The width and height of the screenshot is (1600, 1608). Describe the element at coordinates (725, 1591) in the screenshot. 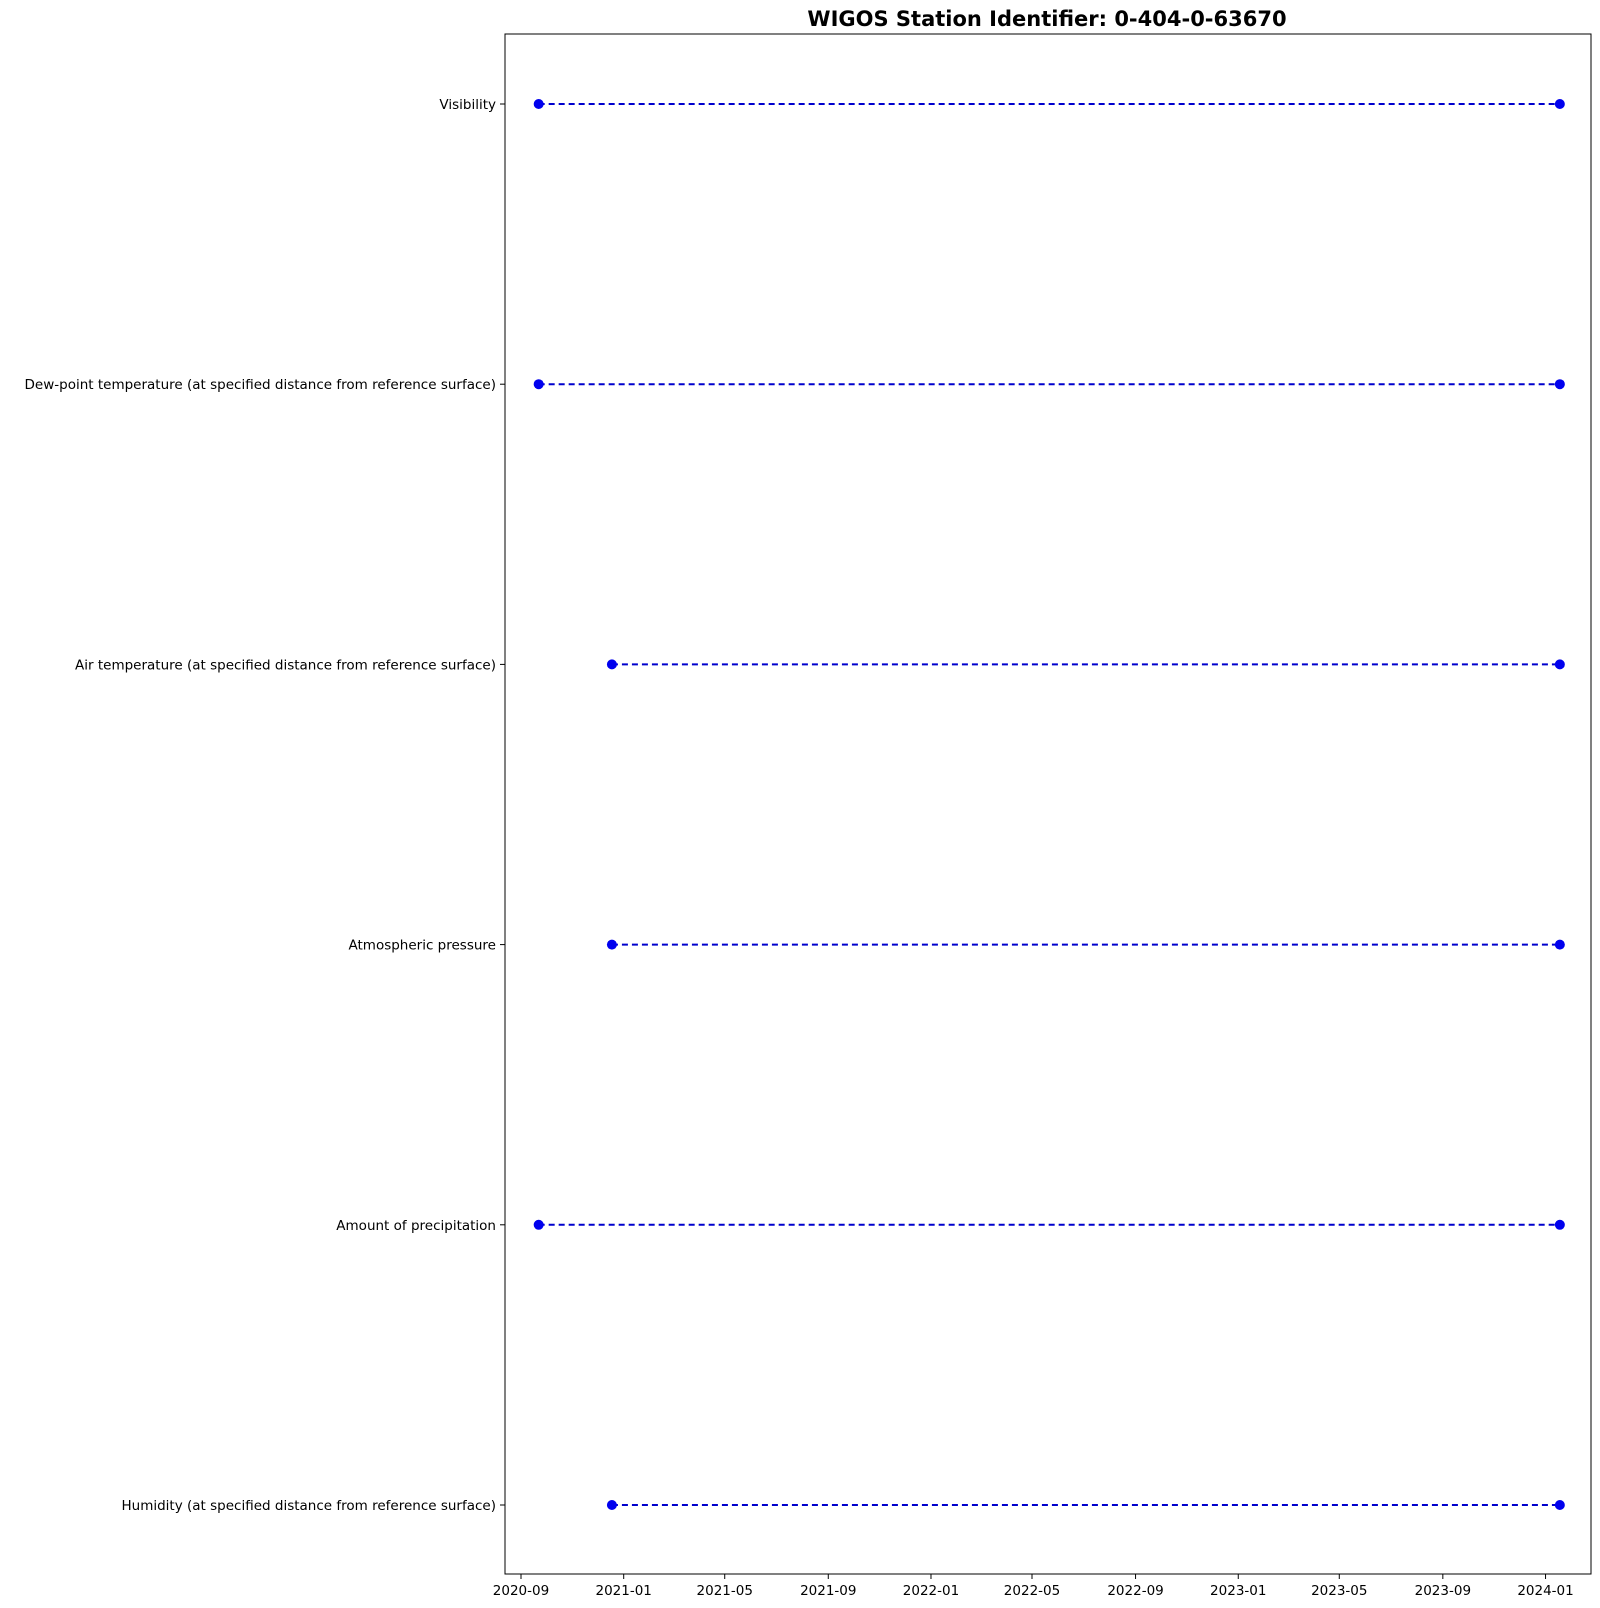

I see `x-tick-label: 2021-05` at that location.